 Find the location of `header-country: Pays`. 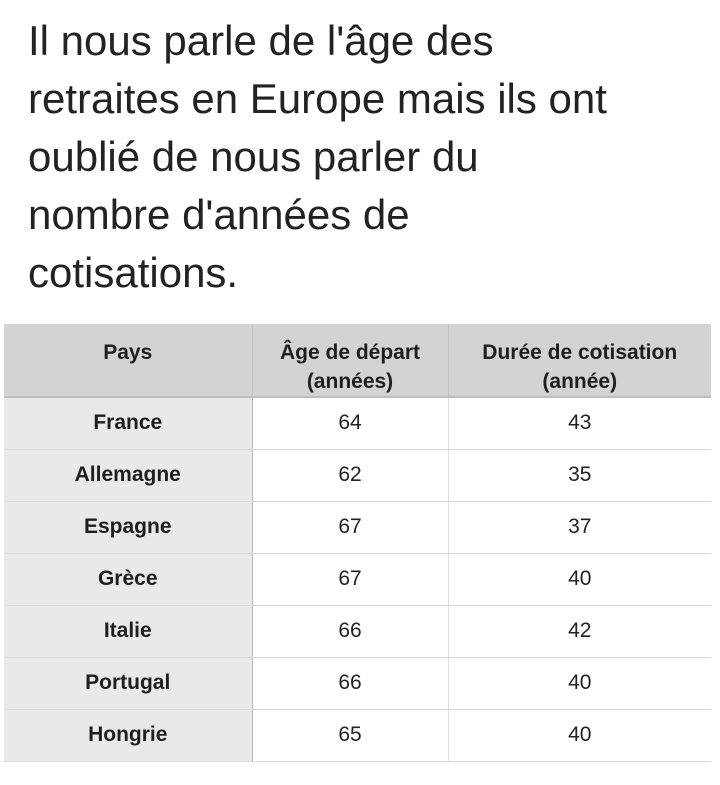

header-country: Pays is located at coordinates (128, 361).